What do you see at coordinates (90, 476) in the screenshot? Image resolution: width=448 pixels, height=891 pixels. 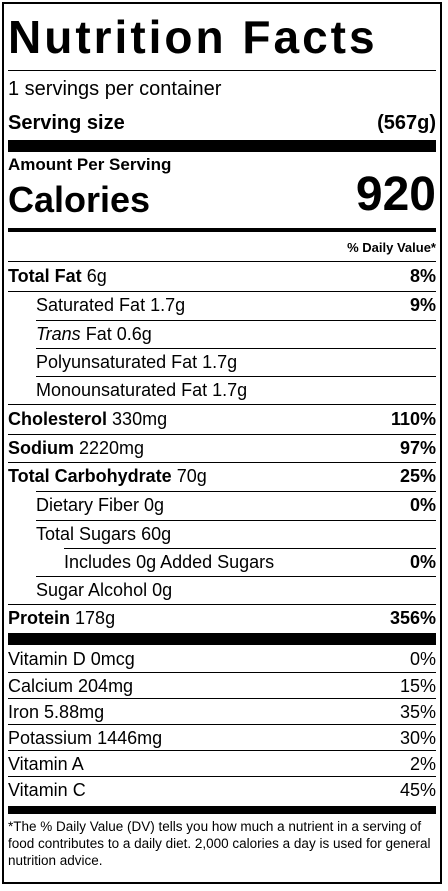 I see `nutrient-name: Total Carbohydrate` at bounding box center [90, 476].